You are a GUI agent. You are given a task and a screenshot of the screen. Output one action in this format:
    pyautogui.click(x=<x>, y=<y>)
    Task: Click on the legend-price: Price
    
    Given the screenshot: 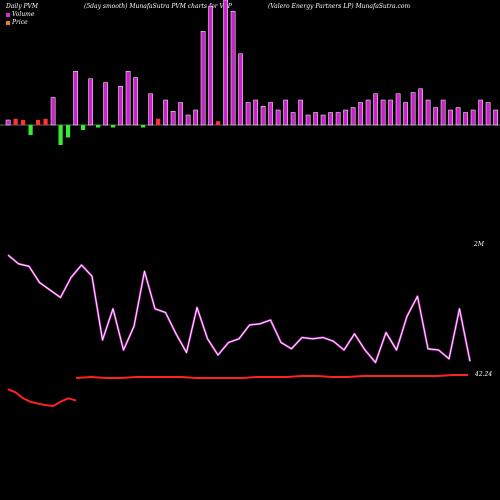 What is the action you would take?
    pyautogui.click(x=17, y=22)
    